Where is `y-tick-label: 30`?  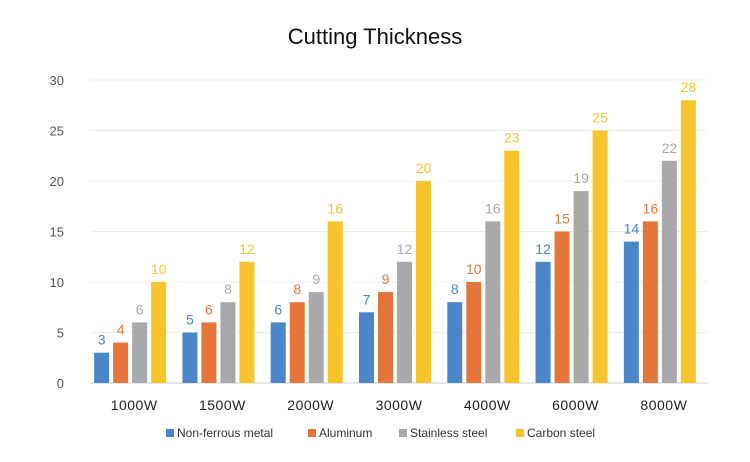 y-tick-label: 30 is located at coordinates (57, 80).